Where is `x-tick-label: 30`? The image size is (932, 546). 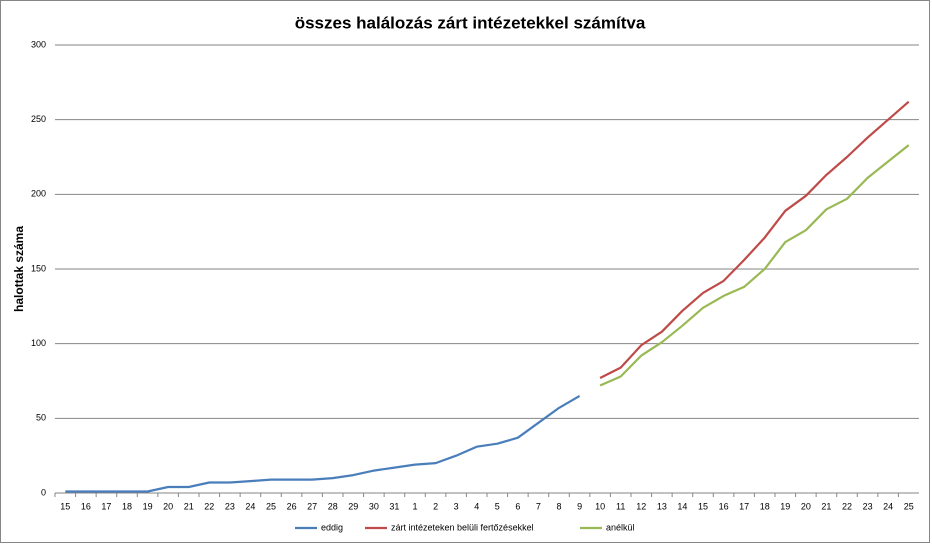 x-tick-label: 30 is located at coordinates (374, 506).